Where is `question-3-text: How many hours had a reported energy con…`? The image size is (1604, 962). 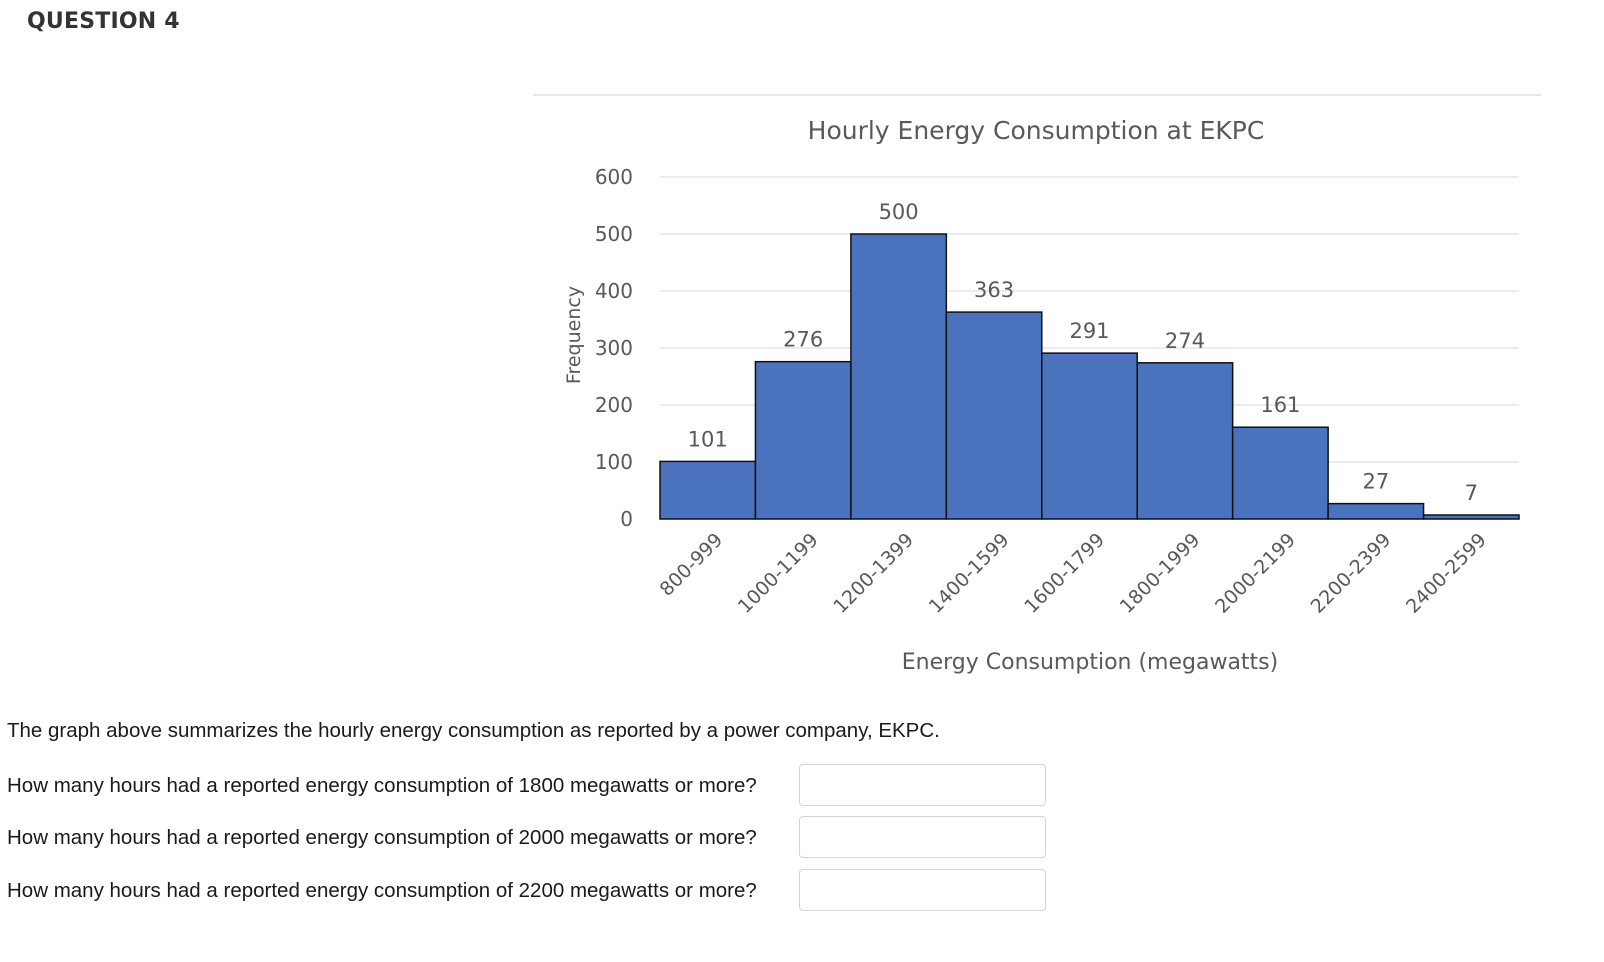
question-3-text: How many hours had a reported energy con… is located at coordinates (382, 890).